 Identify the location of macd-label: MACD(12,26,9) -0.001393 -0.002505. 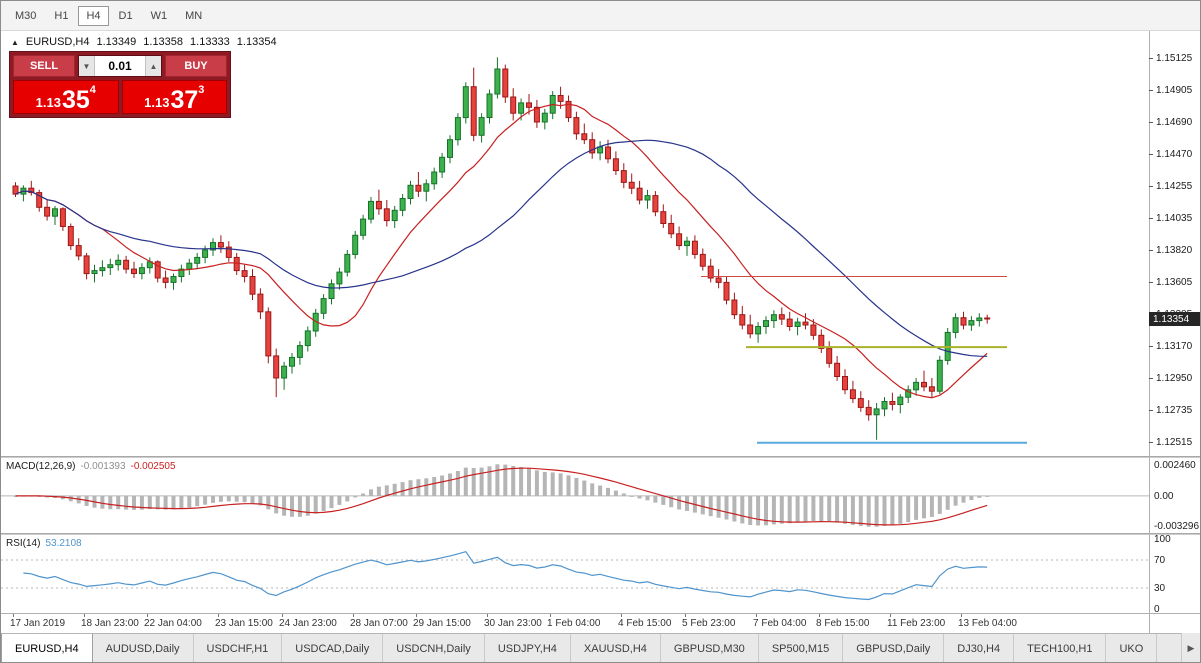
(91, 466).